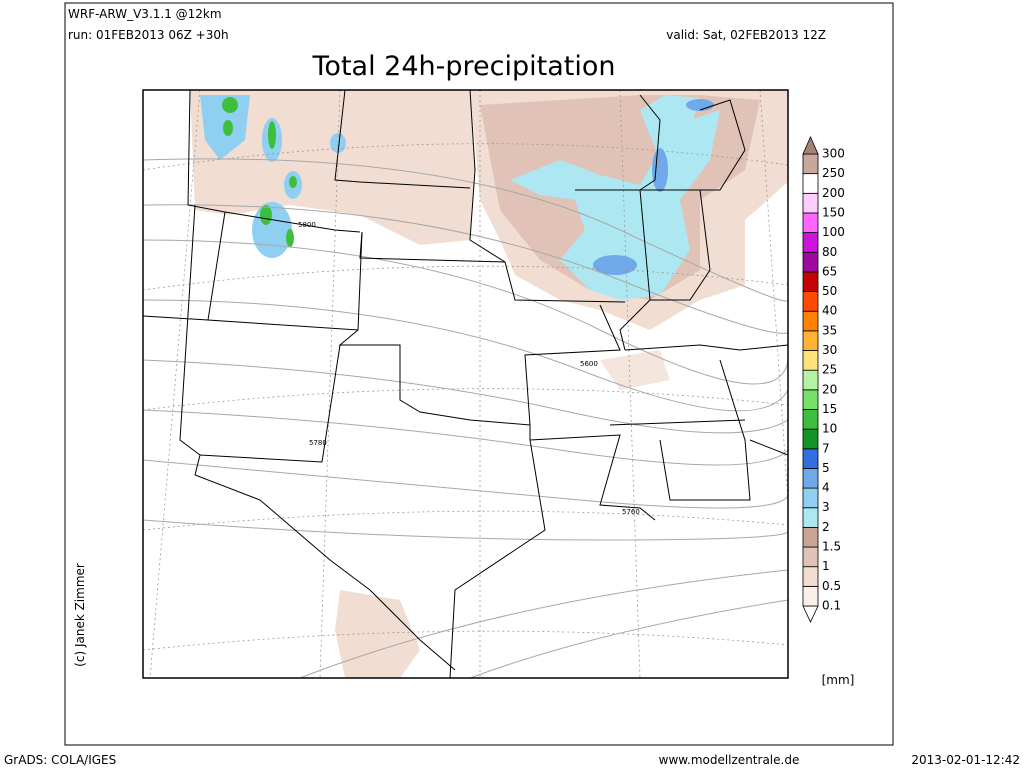 The width and height of the screenshot is (1024, 768). I want to click on colorbar-label: 100, so click(833, 232).